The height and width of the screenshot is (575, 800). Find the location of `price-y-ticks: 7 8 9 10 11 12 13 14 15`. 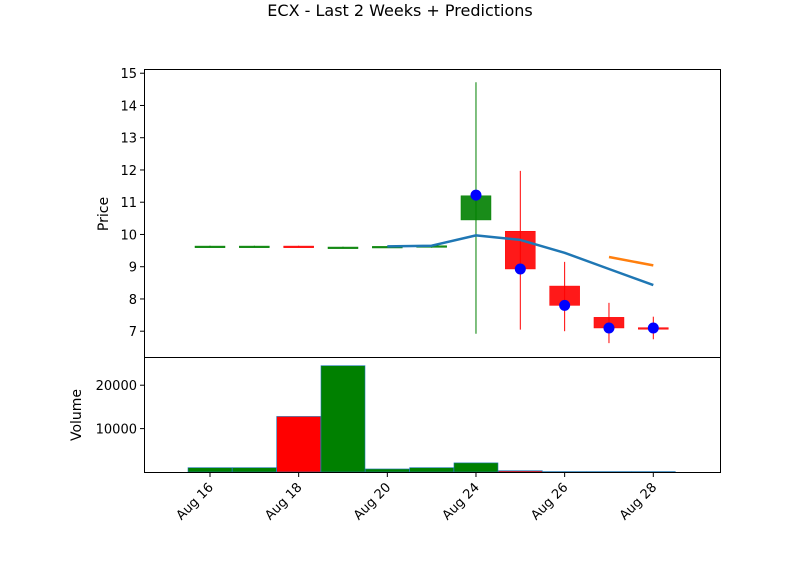

price-y-ticks: 7 8 9 10 11 12 13 14 15 is located at coordinates (132, 203).